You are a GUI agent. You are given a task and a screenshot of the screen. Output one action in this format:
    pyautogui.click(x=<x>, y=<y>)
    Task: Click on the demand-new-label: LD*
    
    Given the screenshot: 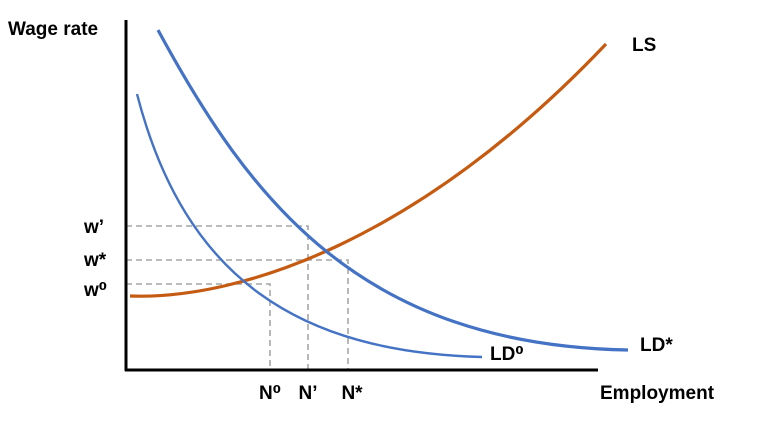 What is the action you would take?
    pyautogui.click(x=656, y=345)
    